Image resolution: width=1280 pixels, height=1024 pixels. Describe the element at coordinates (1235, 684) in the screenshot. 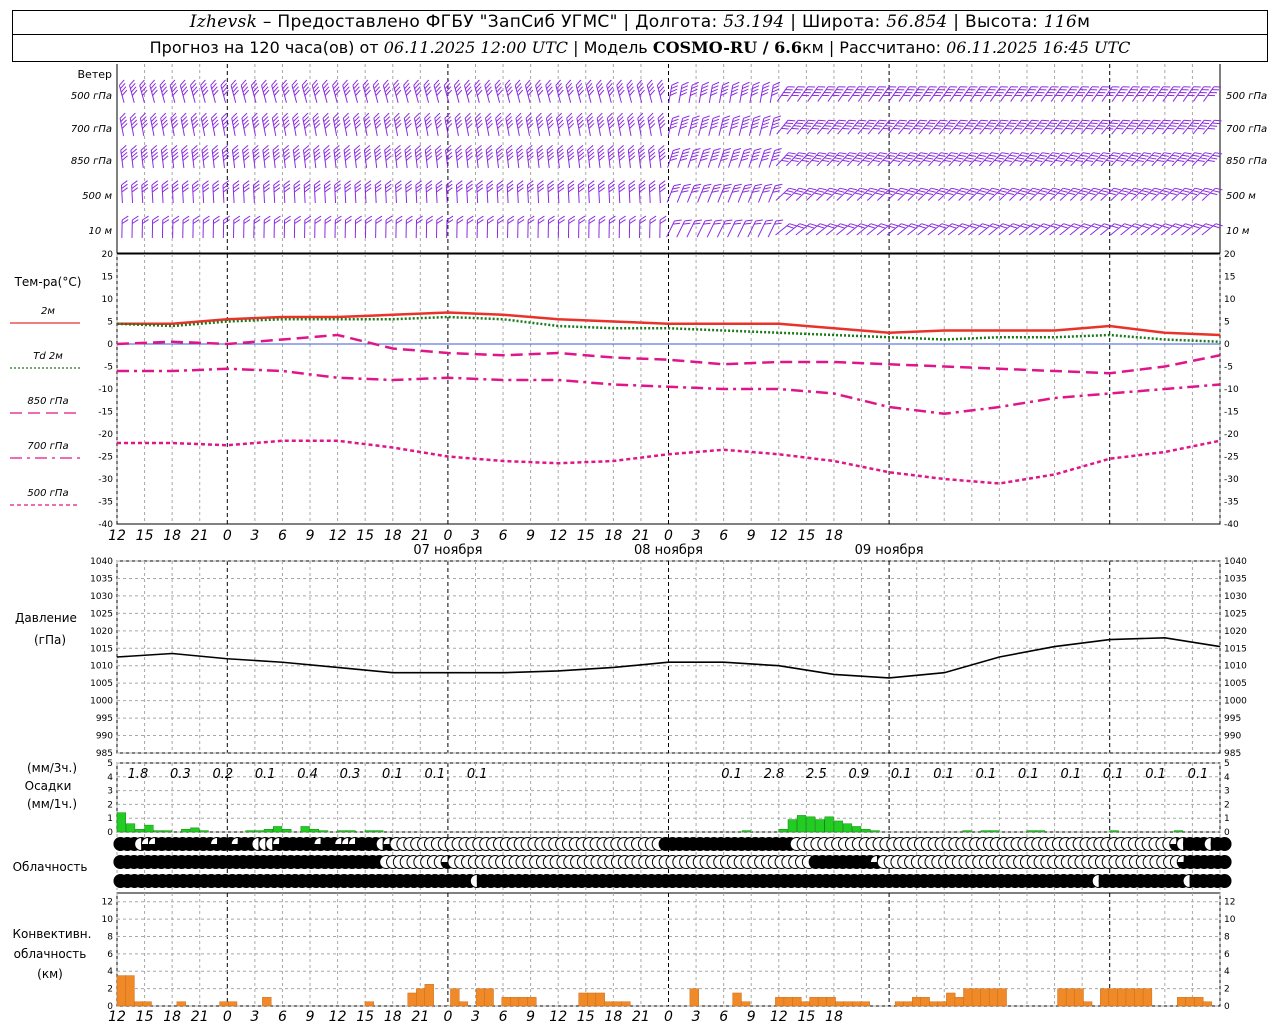

I see `pressure-ytick-right: 1005` at that location.